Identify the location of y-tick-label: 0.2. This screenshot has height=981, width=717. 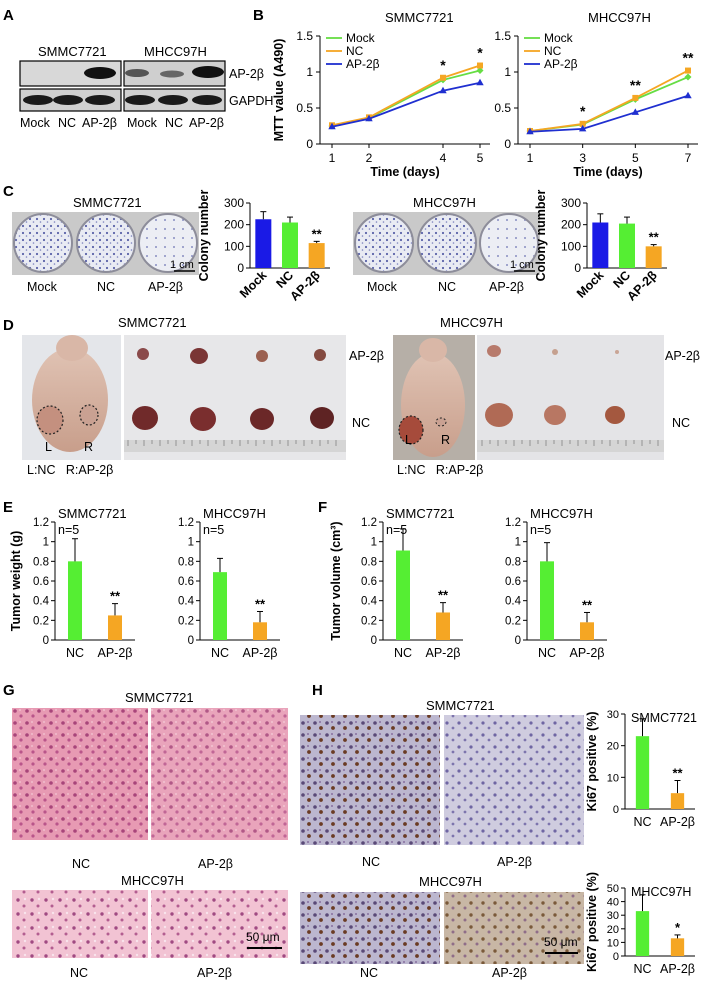
(186, 621).